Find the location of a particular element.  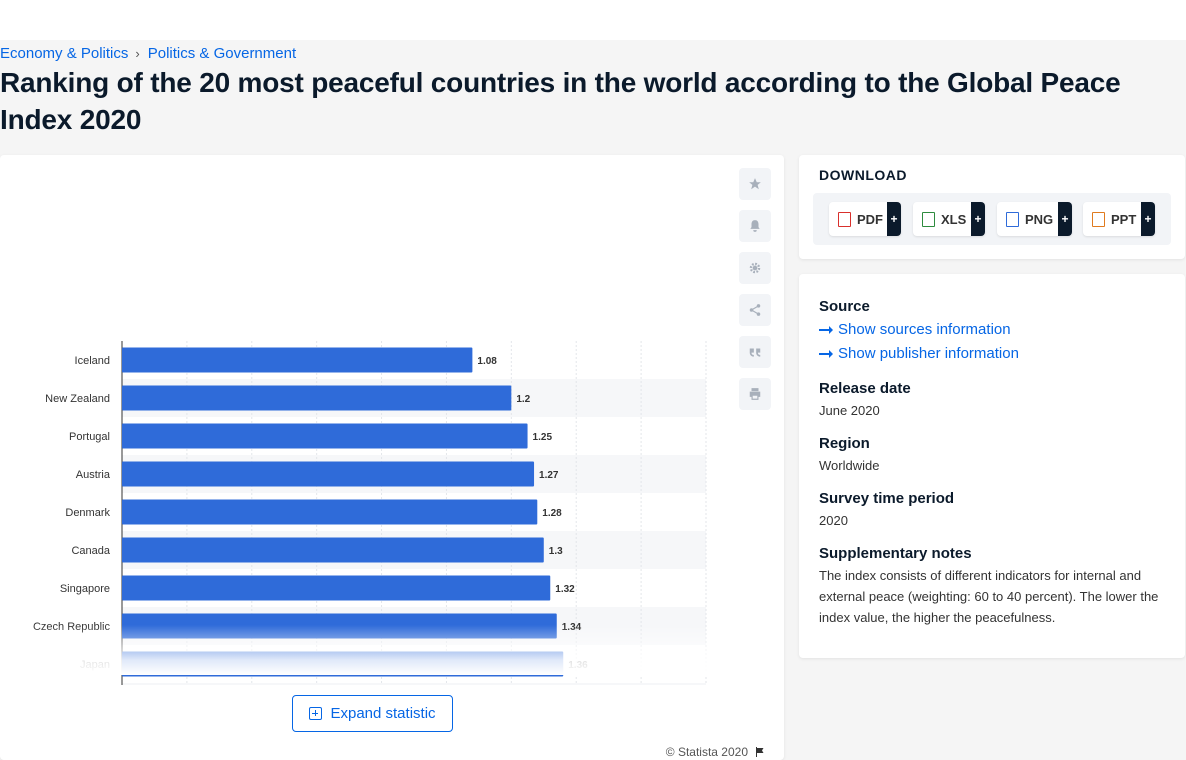

show-publisher-label: Show publisher information is located at coordinates (928, 353).